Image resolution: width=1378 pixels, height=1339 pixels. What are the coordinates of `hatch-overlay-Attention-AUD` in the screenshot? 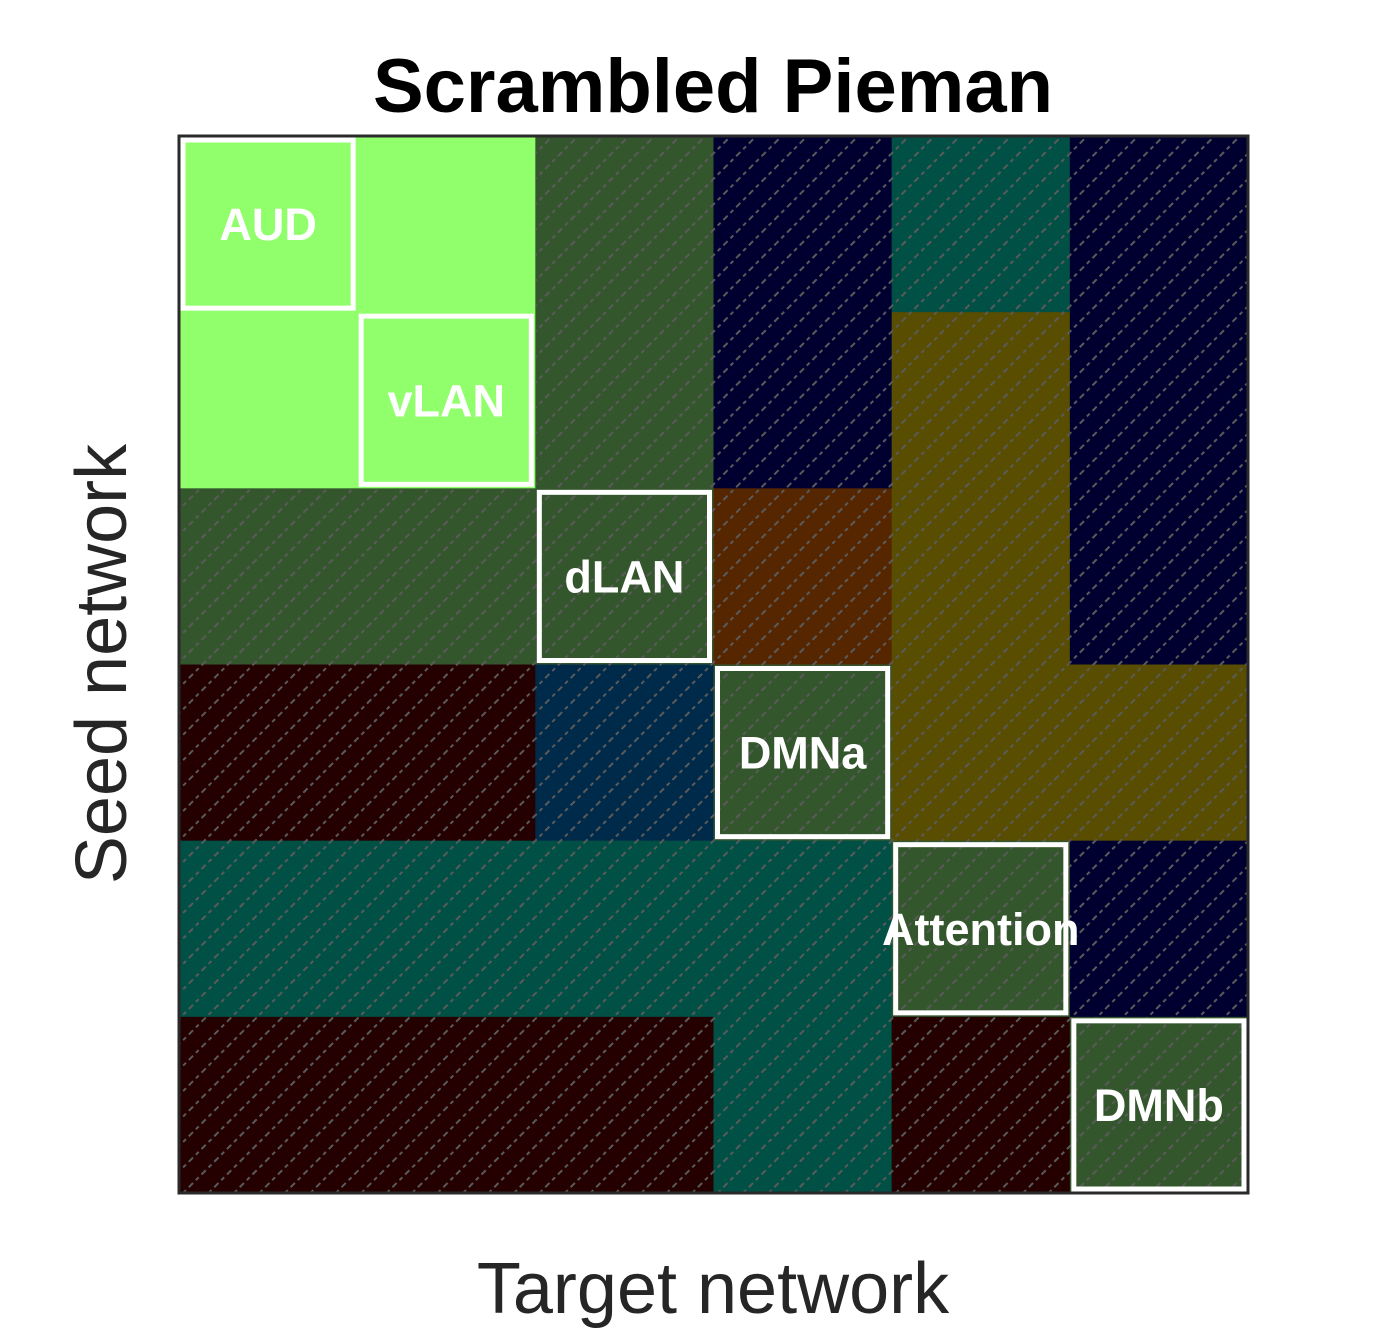 It's located at (268, 929).